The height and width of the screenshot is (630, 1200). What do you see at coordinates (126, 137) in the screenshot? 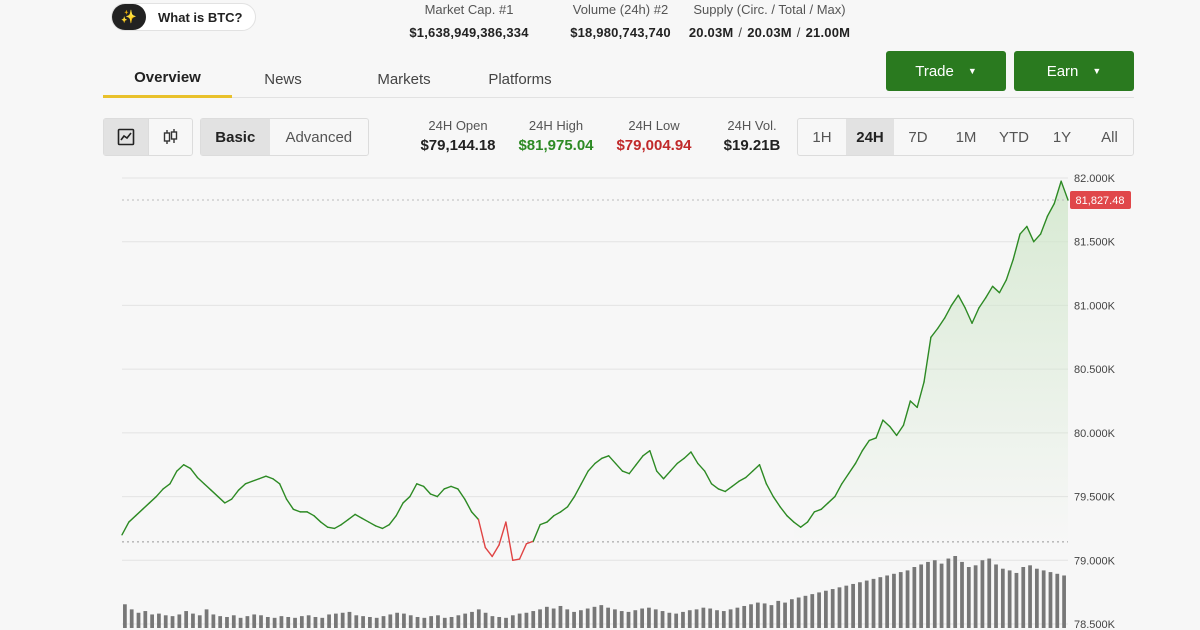
I see `line-chart-icon` at bounding box center [126, 137].